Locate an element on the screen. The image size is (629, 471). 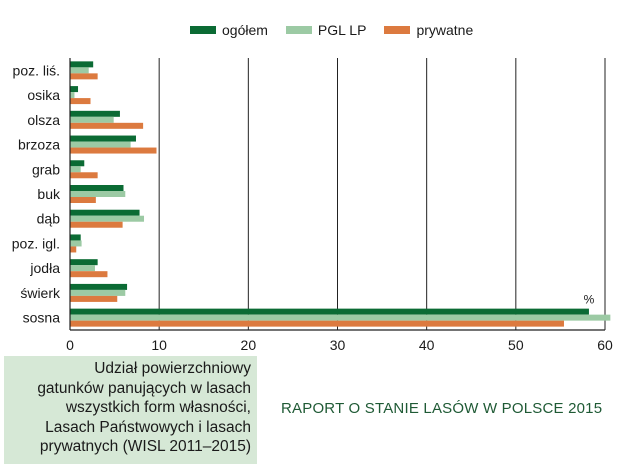
category-label: grab is located at coordinates (46, 169).